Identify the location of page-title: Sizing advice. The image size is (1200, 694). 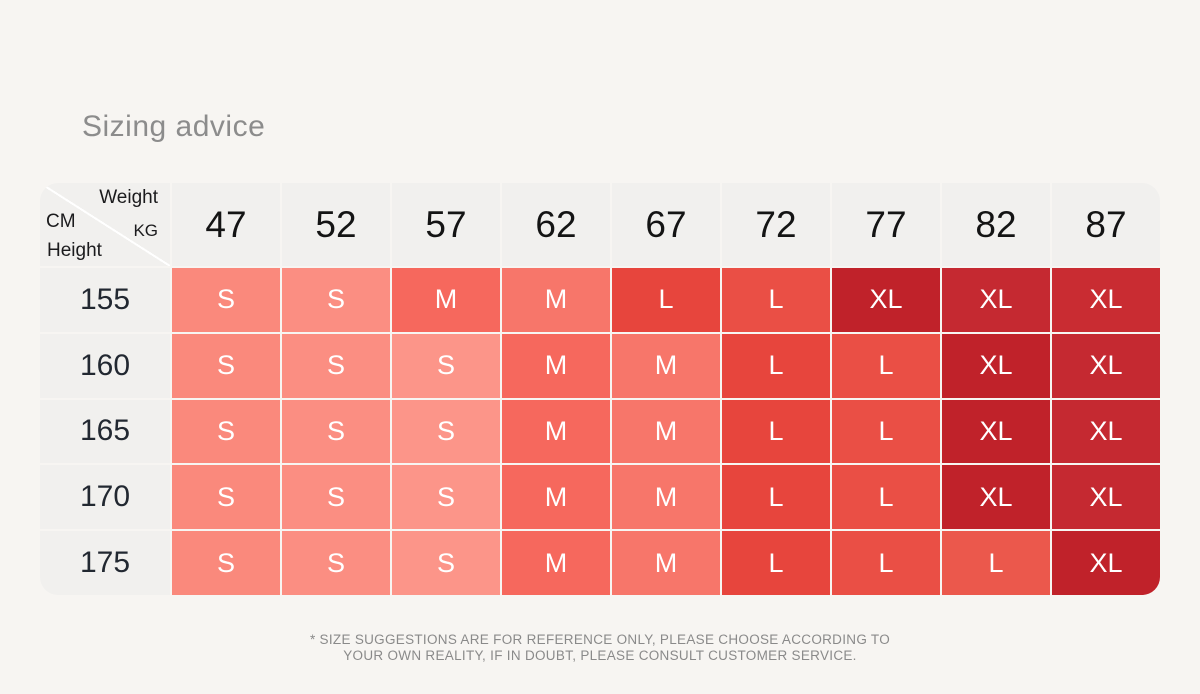
(174, 126).